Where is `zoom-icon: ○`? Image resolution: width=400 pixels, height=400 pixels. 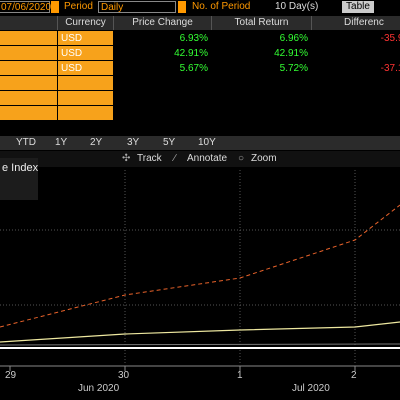 zoom-icon: ○ is located at coordinates (241, 158).